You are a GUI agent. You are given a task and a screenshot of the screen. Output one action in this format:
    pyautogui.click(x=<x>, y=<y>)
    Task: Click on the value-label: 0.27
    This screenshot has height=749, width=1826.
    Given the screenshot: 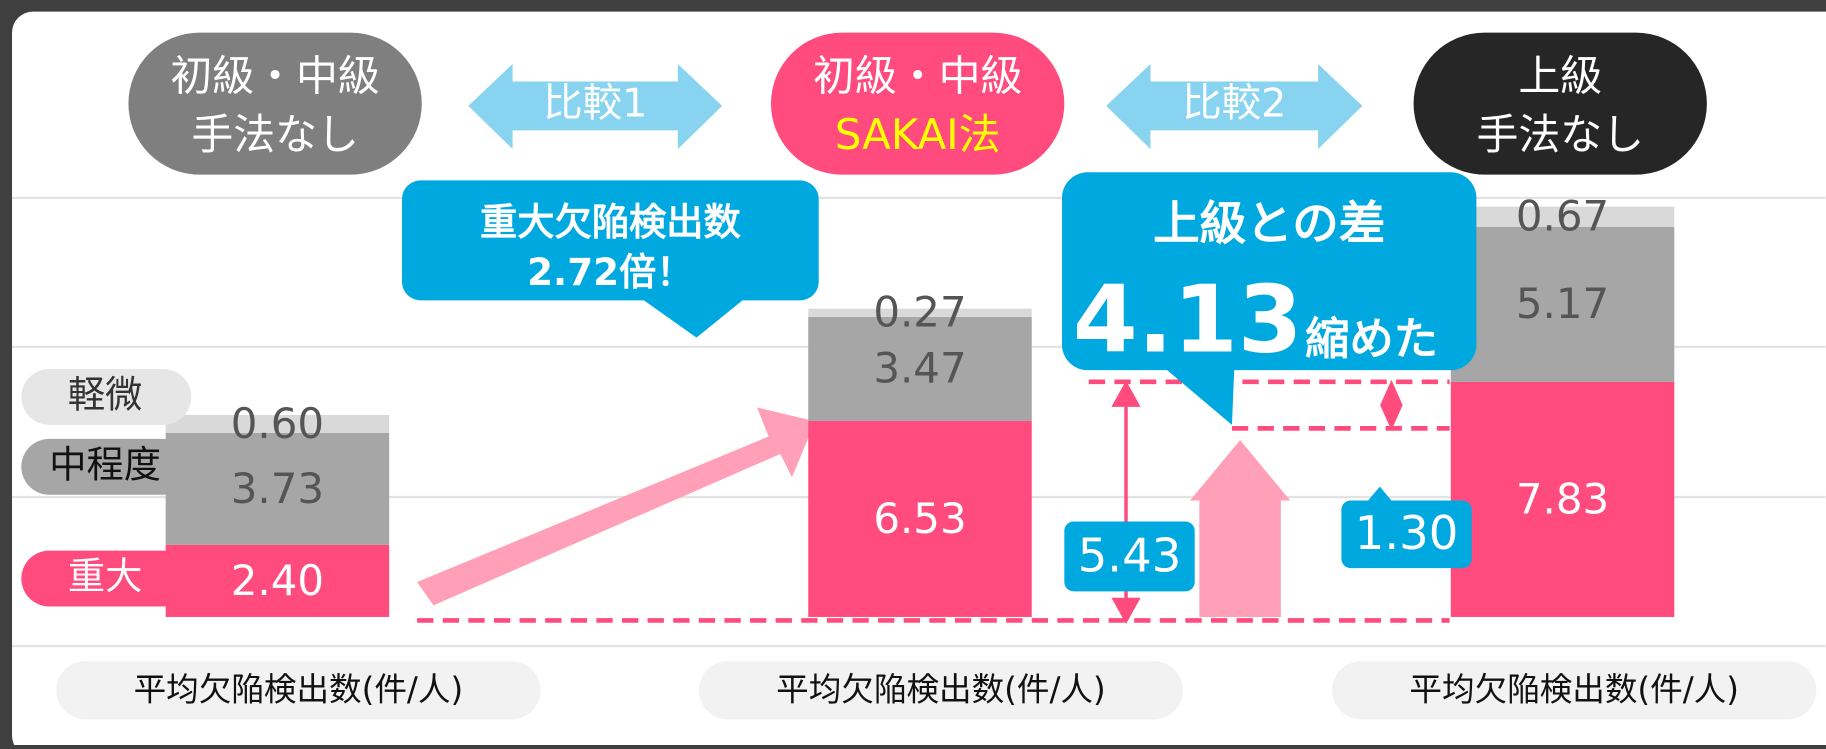 What is the action you would take?
    pyautogui.click(x=919, y=312)
    